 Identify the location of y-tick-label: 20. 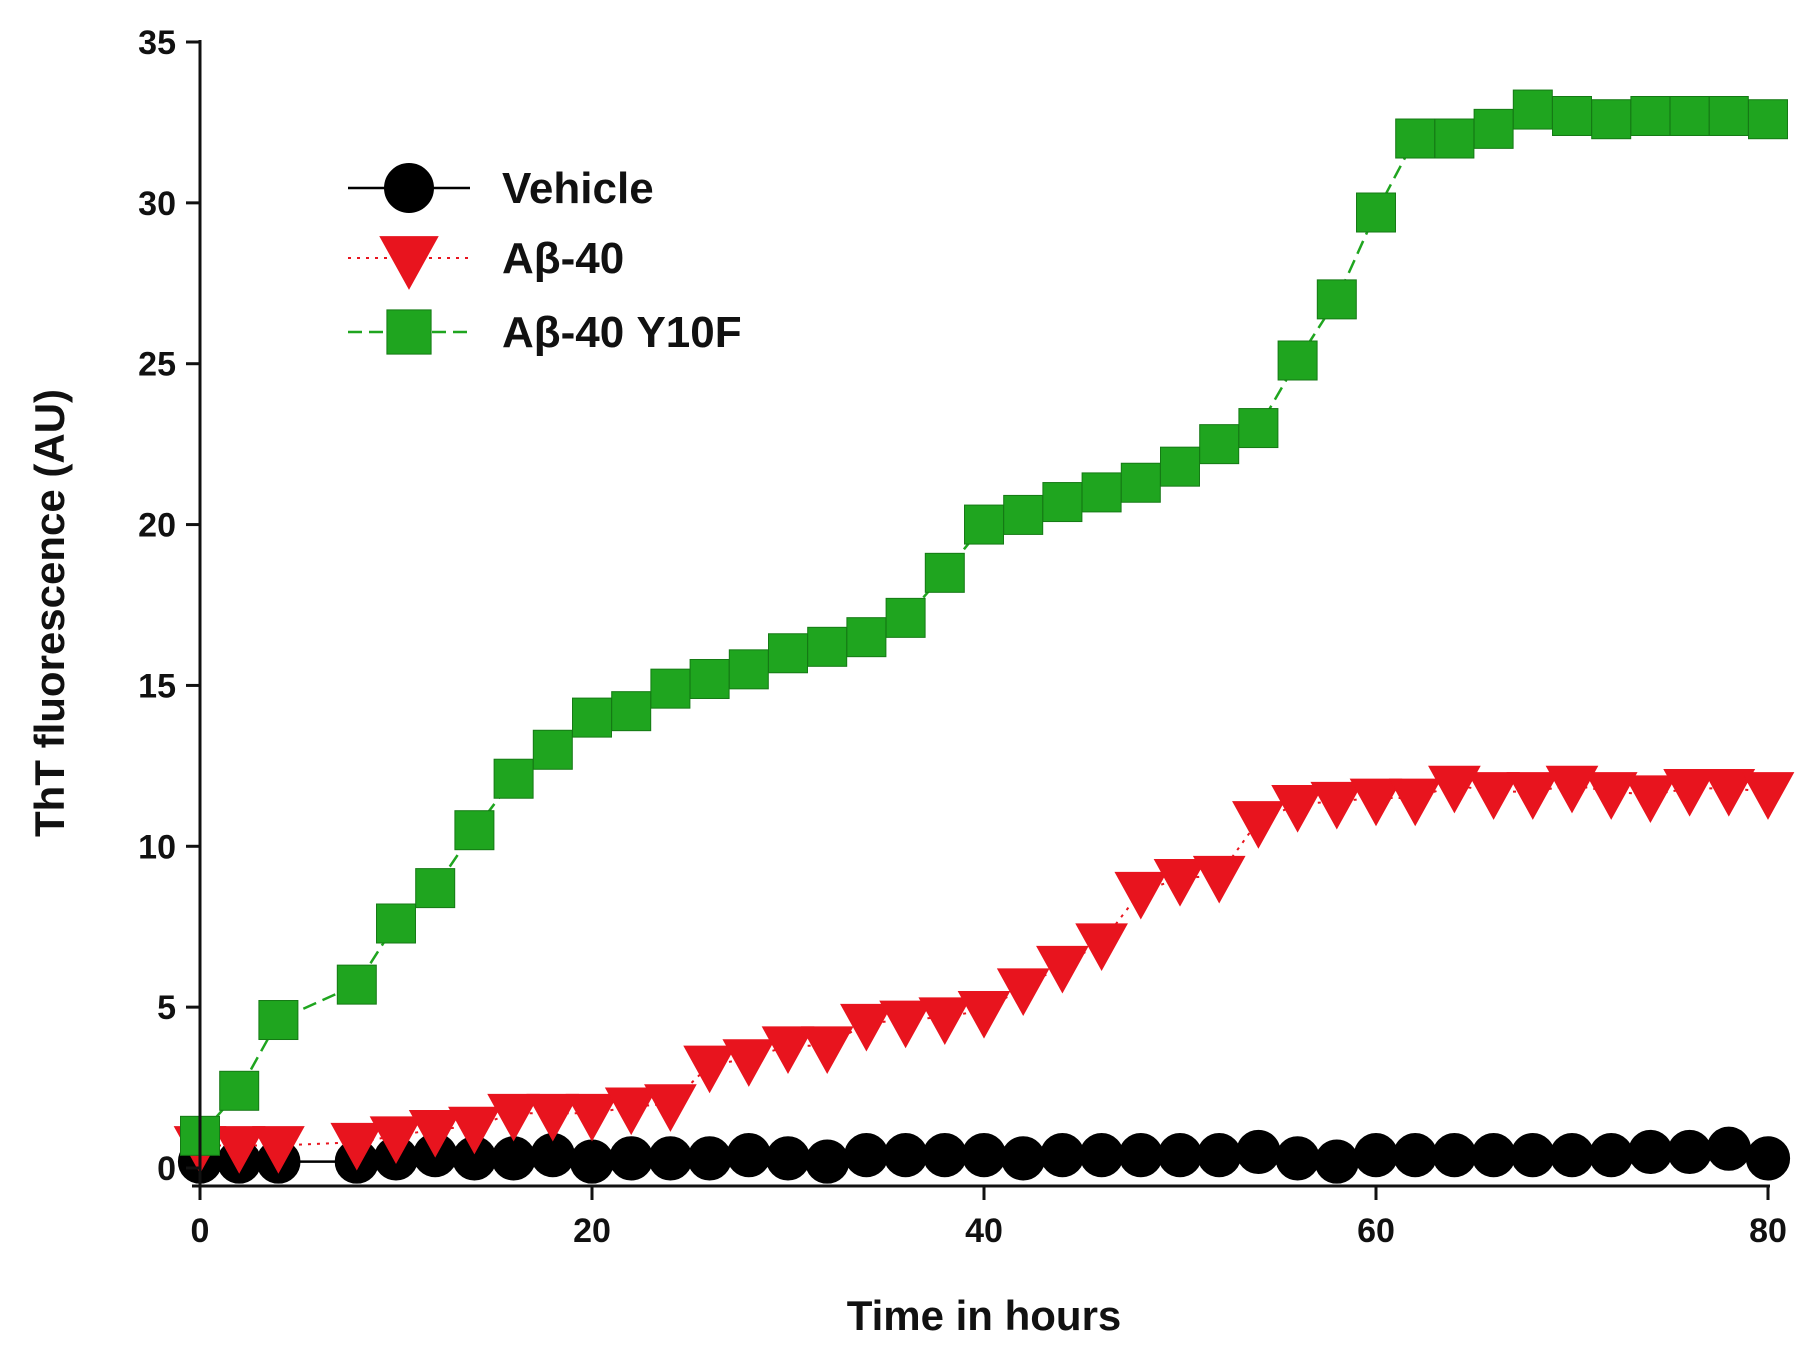
(157, 526).